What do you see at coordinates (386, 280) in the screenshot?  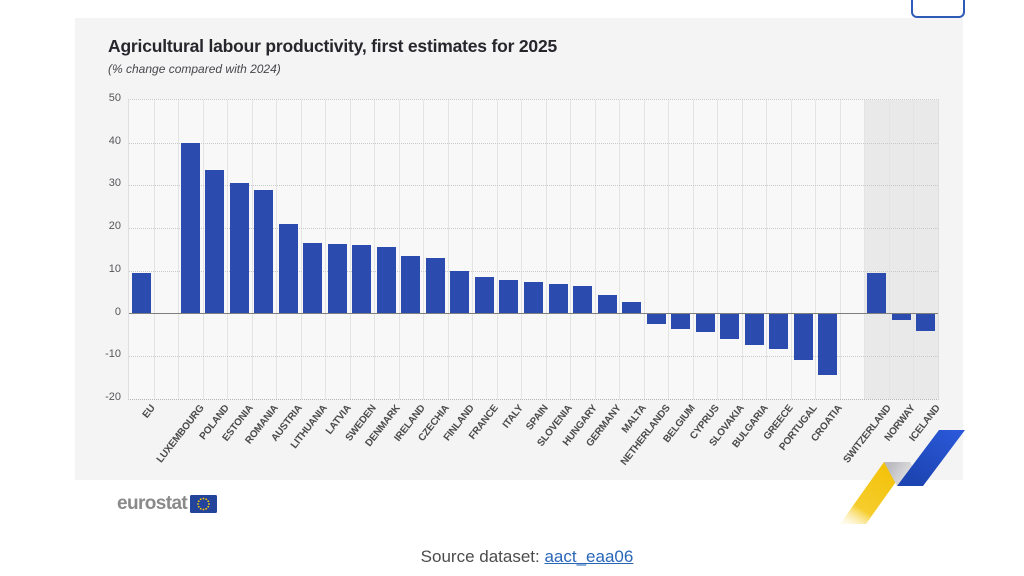 I see `bar-denmark` at bounding box center [386, 280].